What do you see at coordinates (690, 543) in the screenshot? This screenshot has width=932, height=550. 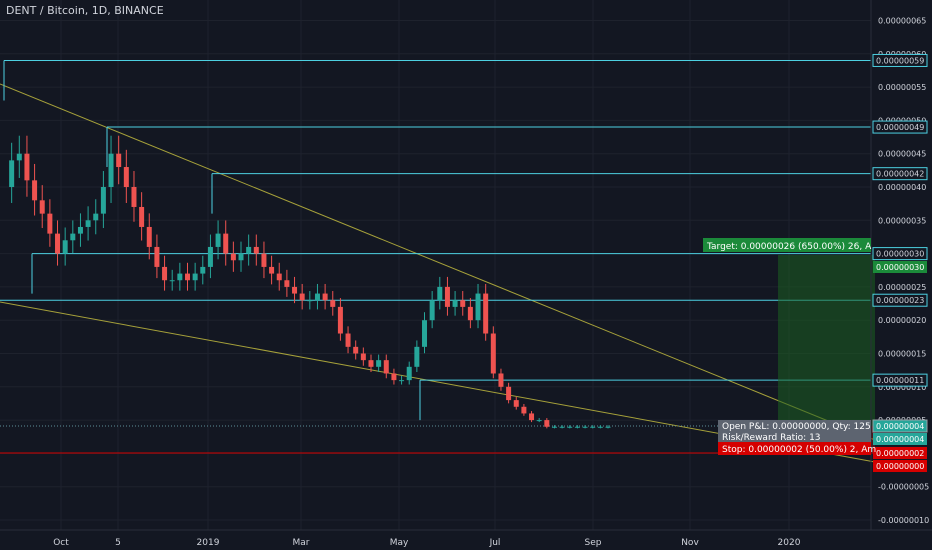 I see `time-tick-label: Nov` at bounding box center [690, 543].